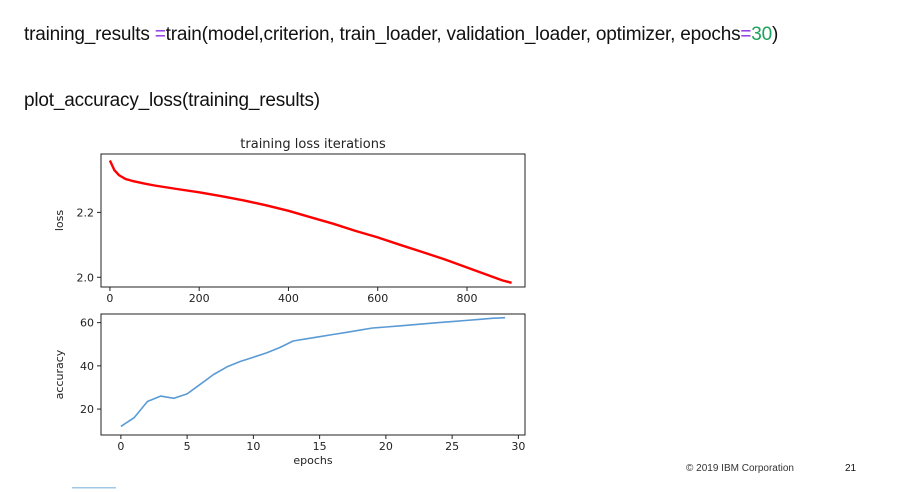  Describe the element at coordinates (377, 298) in the screenshot. I see `loss-x-tick-label: 600` at that location.